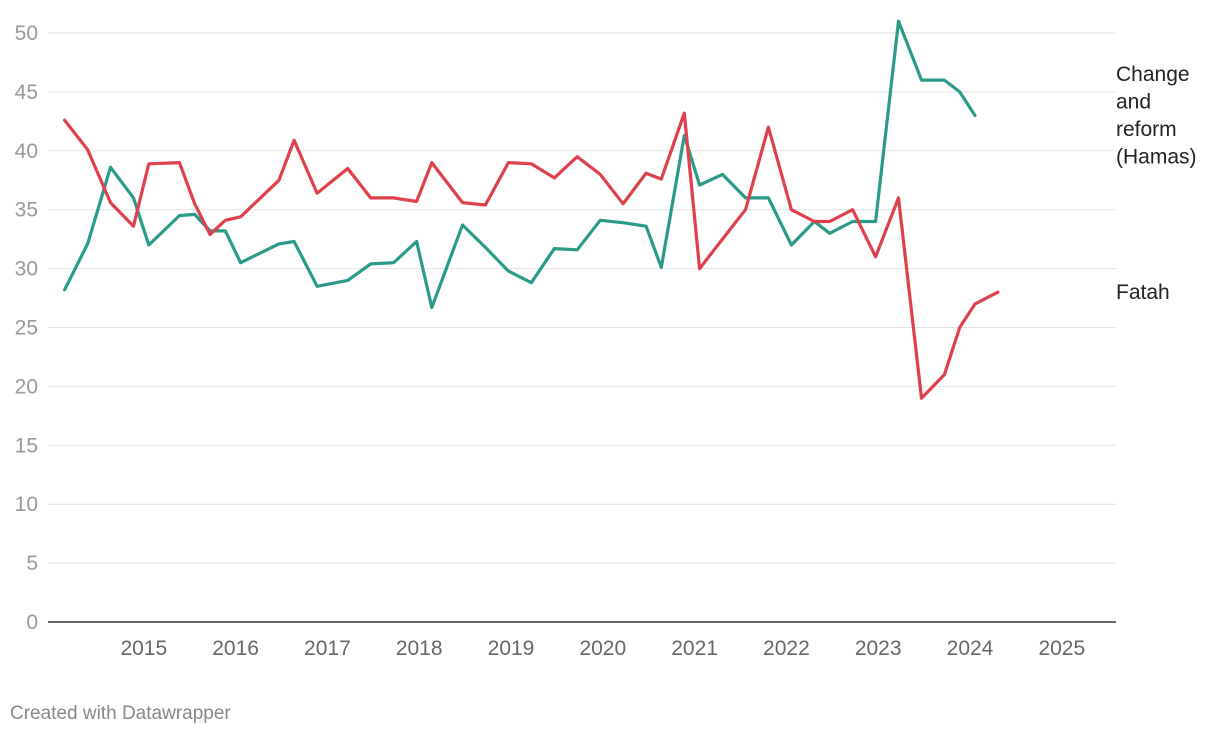 This screenshot has width=1220, height=738. What do you see at coordinates (694, 648) in the screenshot?
I see `x-tick-label: 2021` at bounding box center [694, 648].